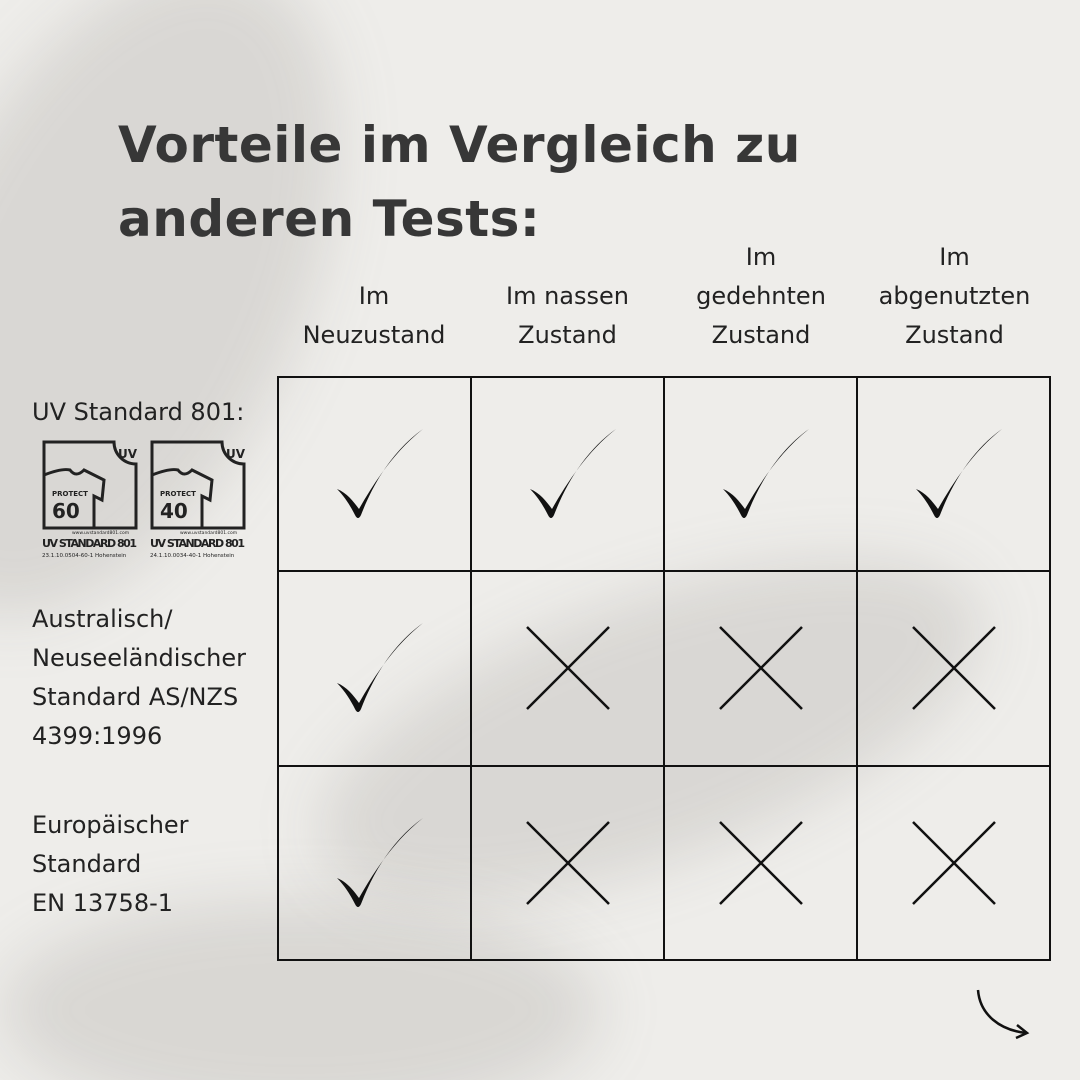 The image size is (1080, 1080). What do you see at coordinates (192, 556) in the screenshot?
I see `svg-text: 24.1.10.0034-40-1 Hohenstein` at bounding box center [192, 556].